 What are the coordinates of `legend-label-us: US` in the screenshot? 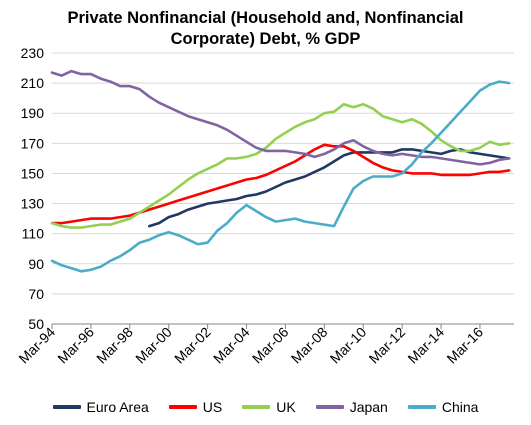 It's located at (212, 407).